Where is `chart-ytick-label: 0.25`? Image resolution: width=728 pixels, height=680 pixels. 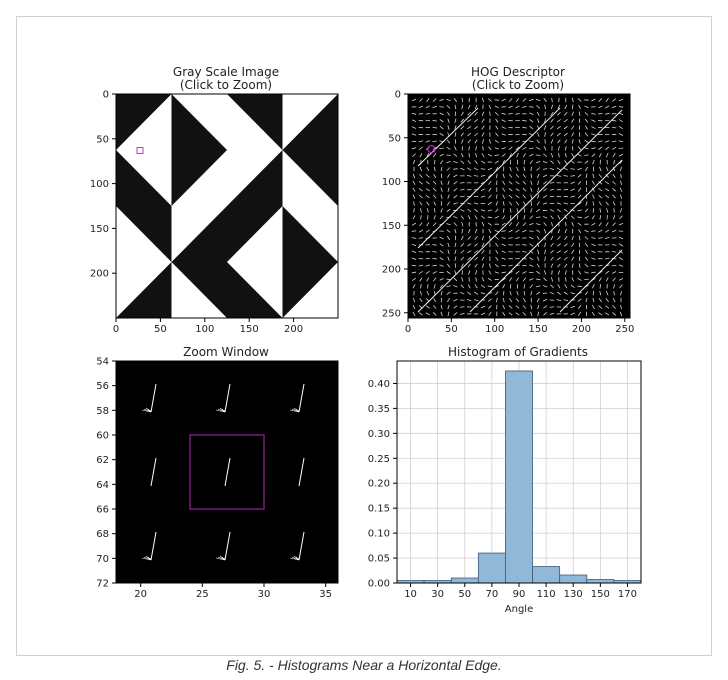
chart-ytick-label: 0.25 is located at coordinates (379, 459).